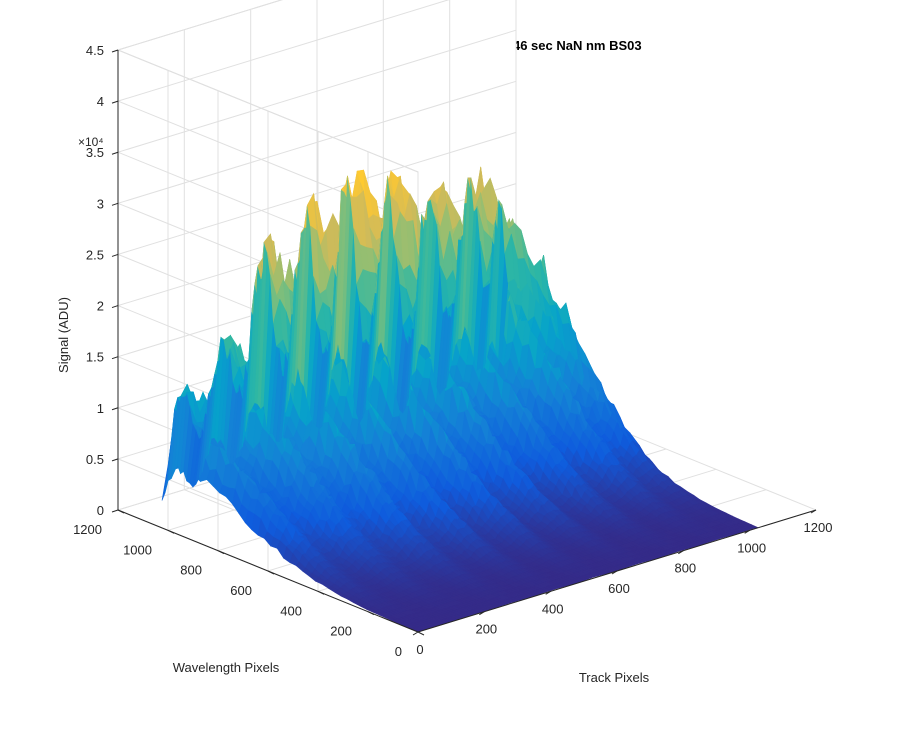 The height and width of the screenshot is (755, 900). I want to click on z-tick-label: 2, so click(100, 306).